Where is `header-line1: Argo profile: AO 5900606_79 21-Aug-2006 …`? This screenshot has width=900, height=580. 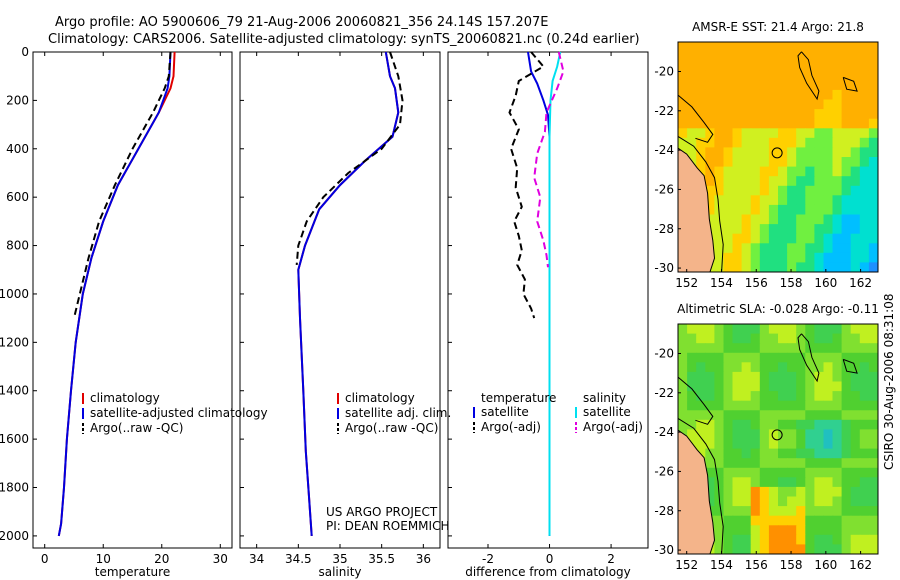
header-line1: Argo profile: AO 5900606_79 21-Aug-2006 … is located at coordinates (301, 22).